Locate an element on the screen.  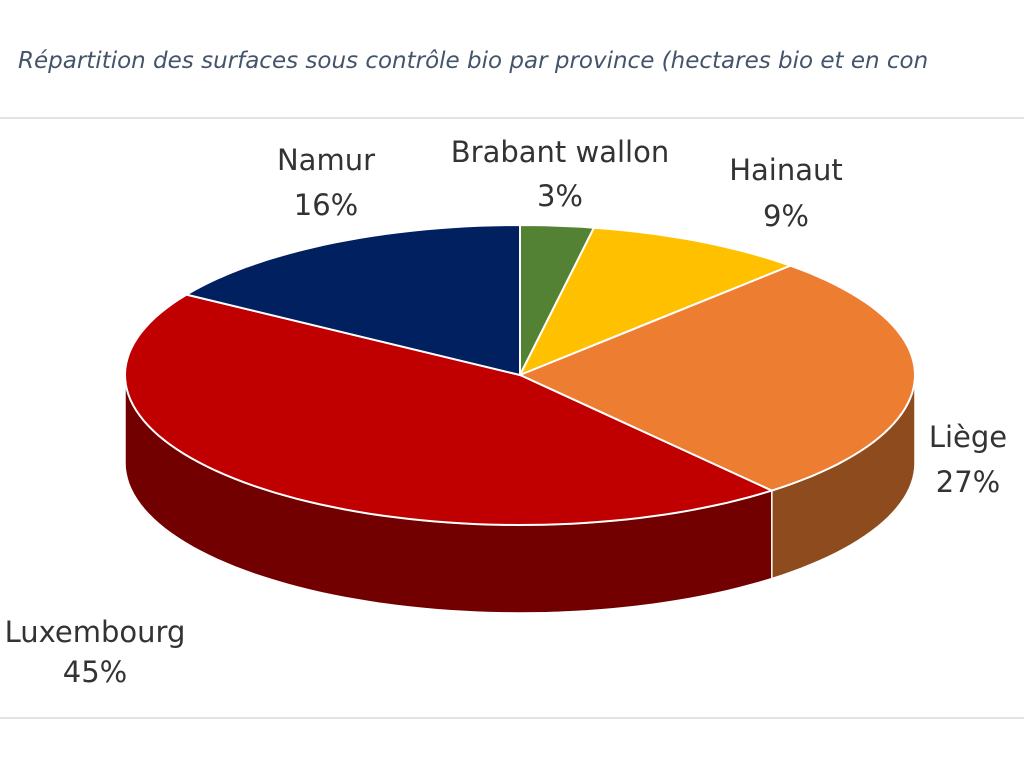
category-label: Namur is located at coordinates (326, 160).